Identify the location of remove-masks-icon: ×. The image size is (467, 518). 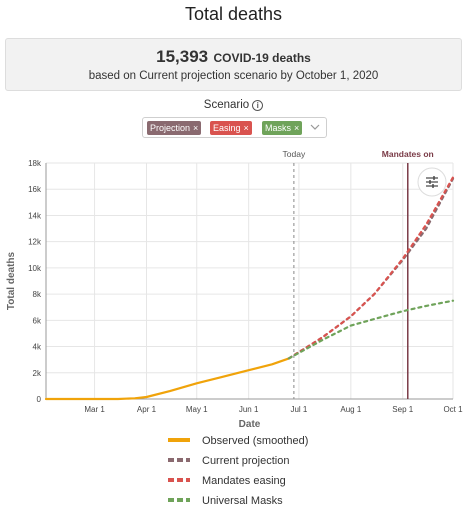
(297, 128).